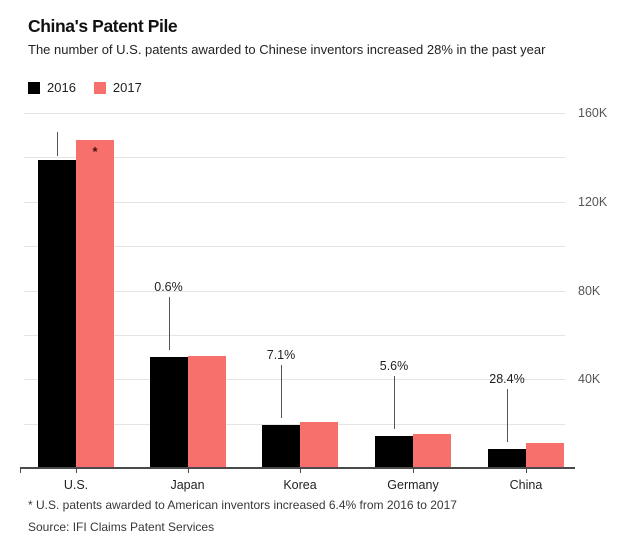 The width and height of the screenshot is (630, 538). What do you see at coordinates (589, 290) in the screenshot?
I see `y-axis-tick-label: 80K` at bounding box center [589, 290].